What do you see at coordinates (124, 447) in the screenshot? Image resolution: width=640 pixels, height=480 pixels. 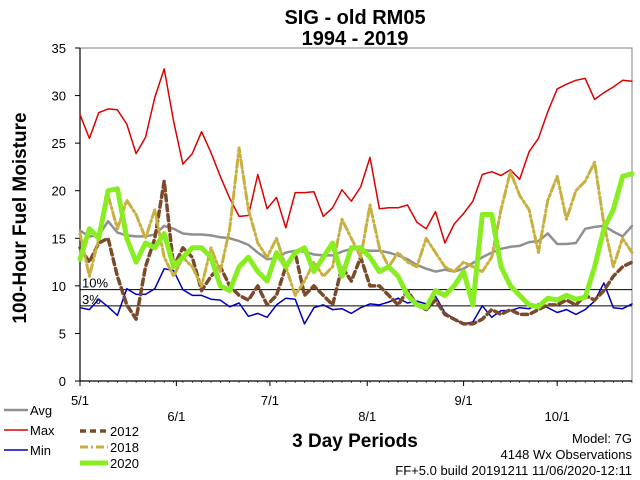 I see `legend-label-2018: 2018` at bounding box center [124, 447].